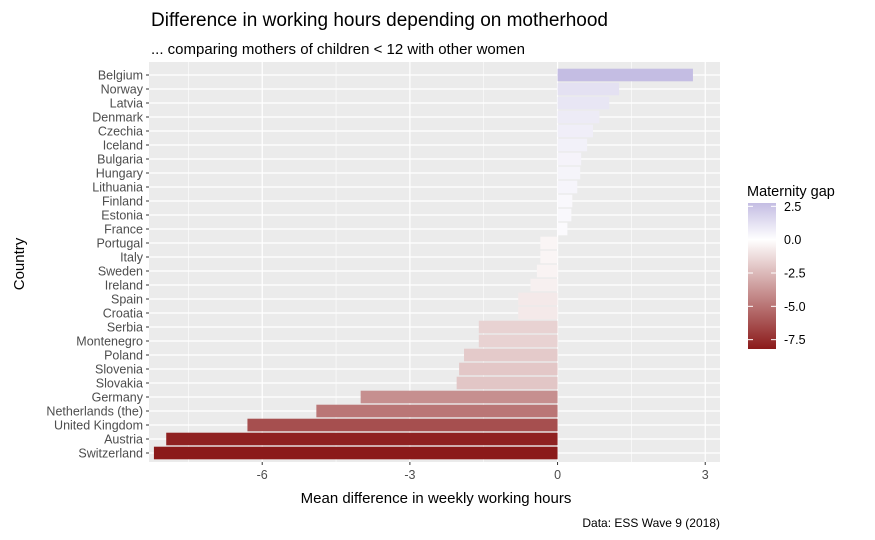  Describe the element at coordinates (795, 340) in the screenshot. I see `legend-label: -7.5` at that location.